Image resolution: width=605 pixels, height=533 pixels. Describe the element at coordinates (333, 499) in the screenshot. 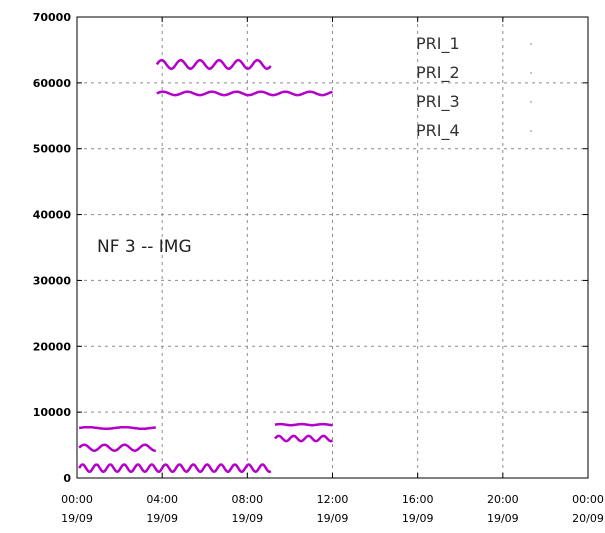

I see `x-tick-label-time: 12:00` at that location.